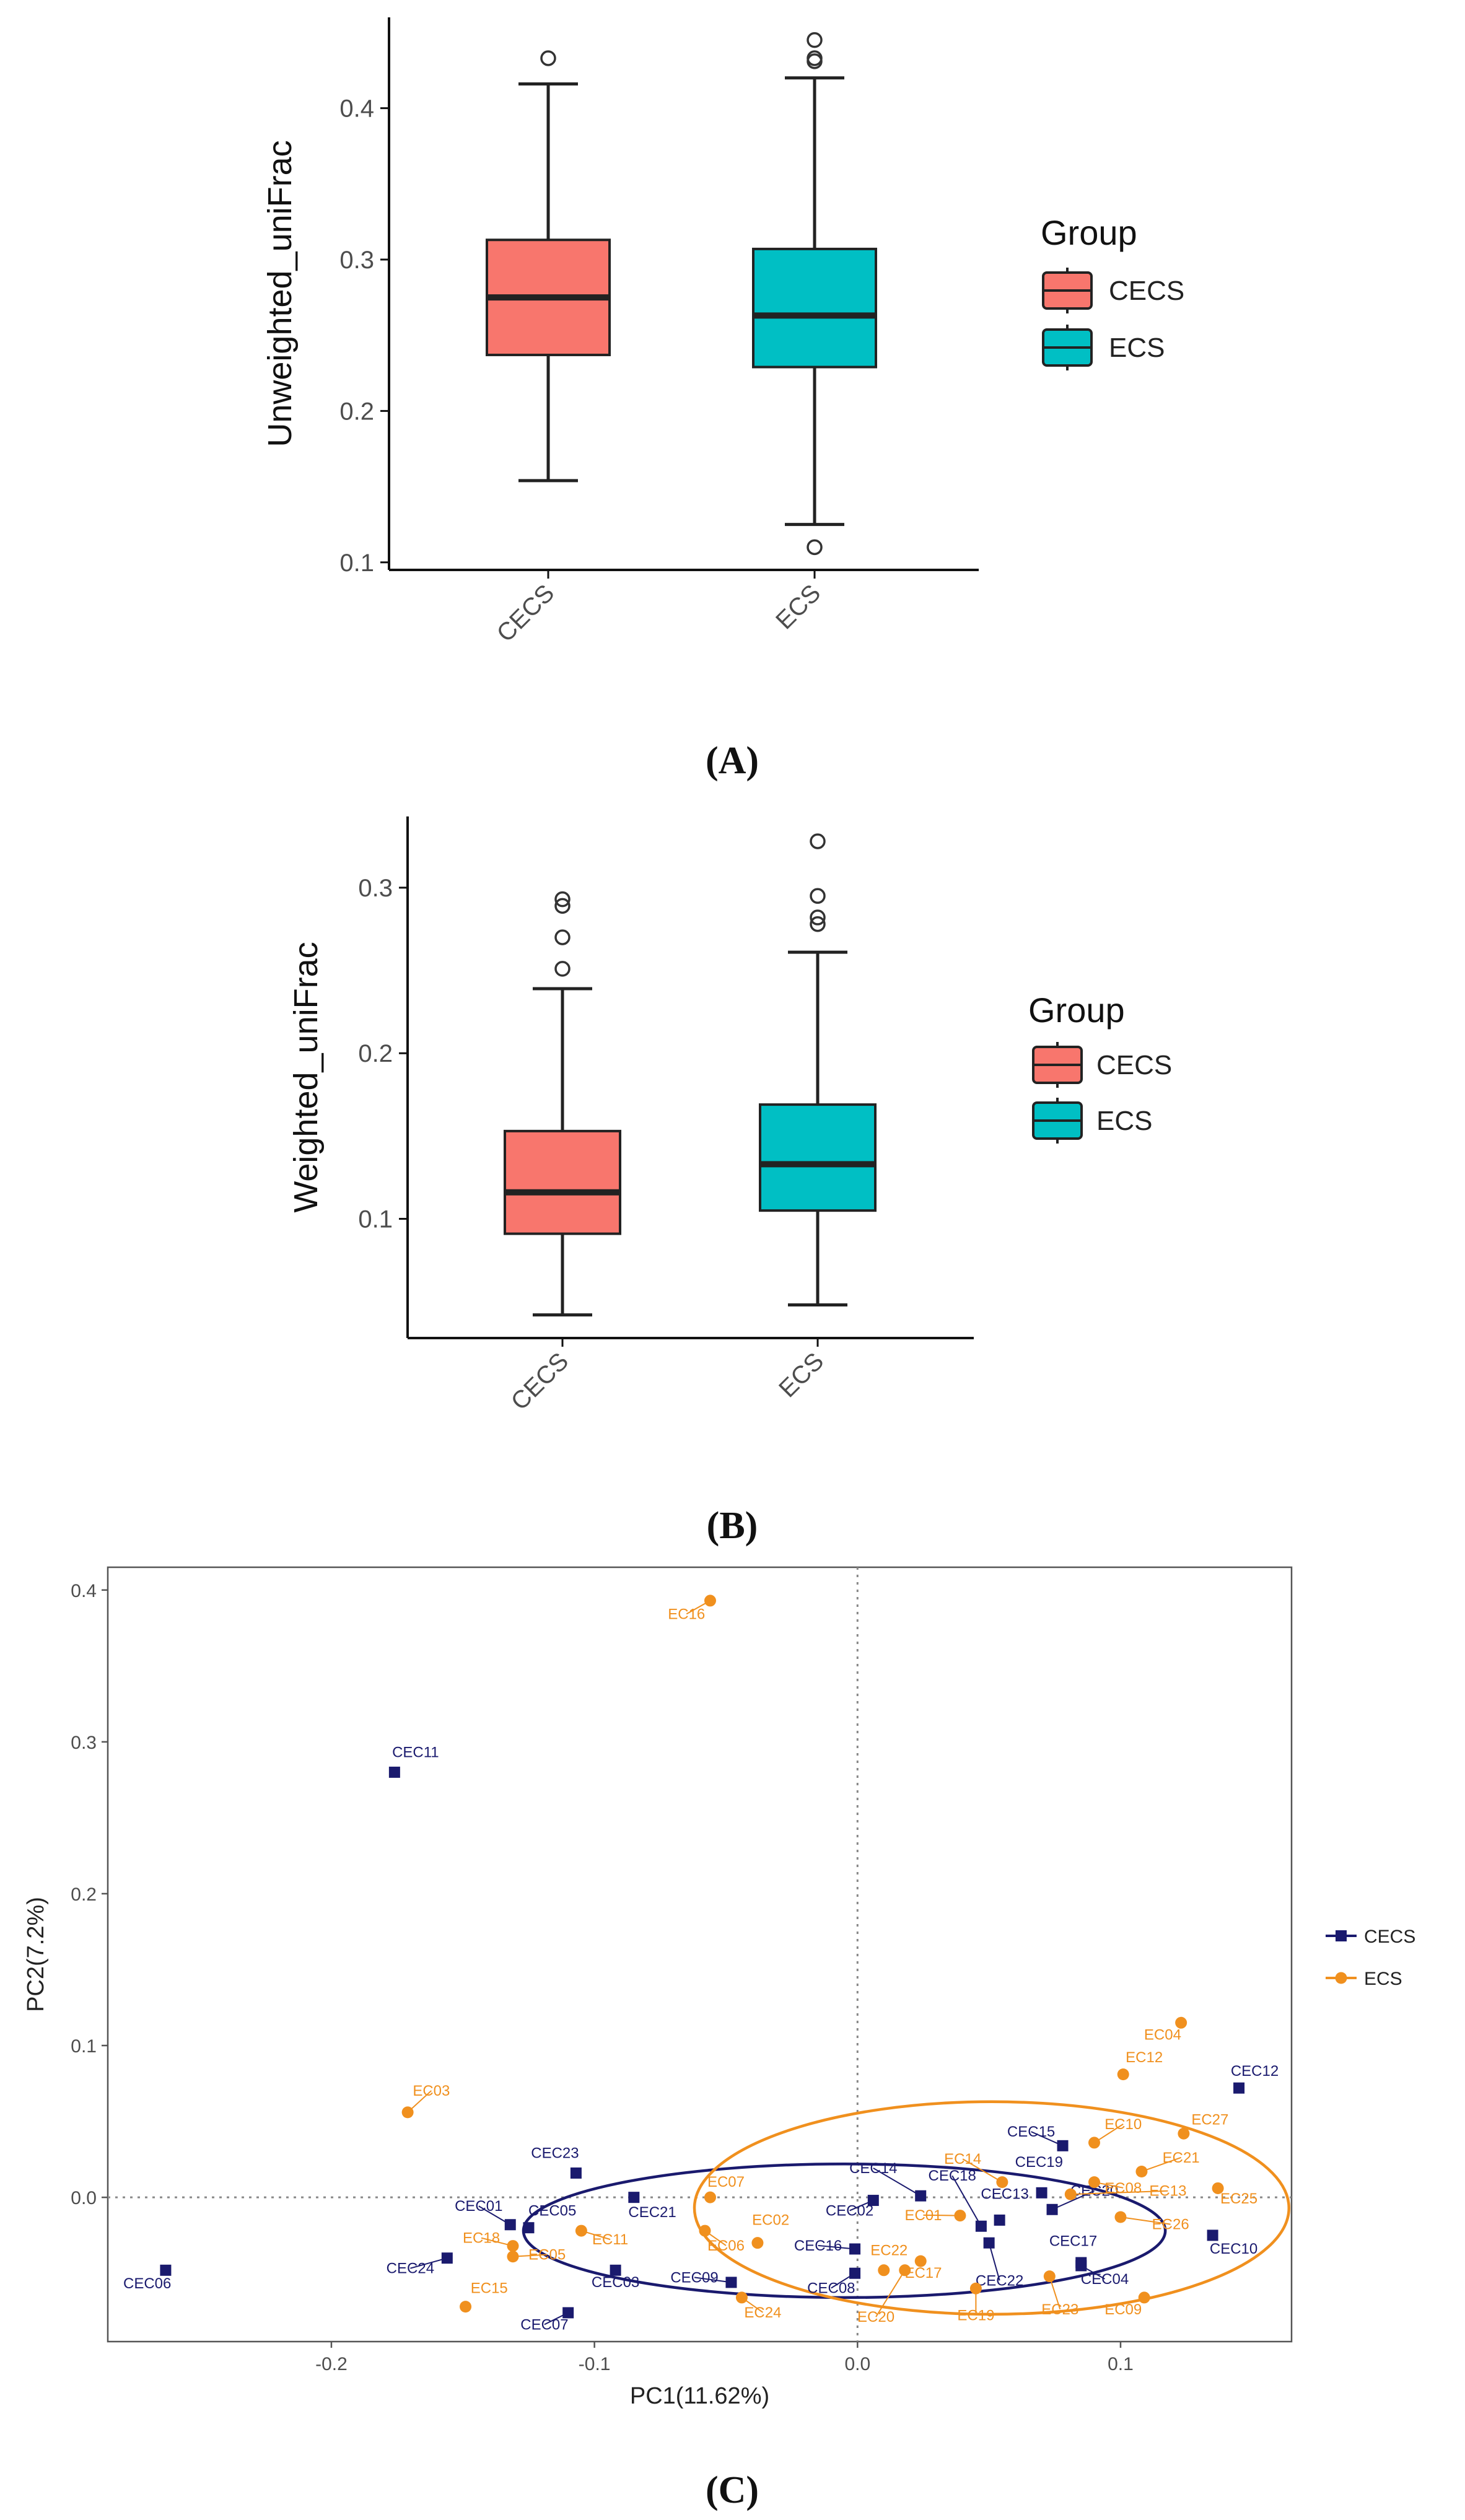 This screenshot has height=2520, width=1465. Describe the element at coordinates (547, 2255) in the screenshot. I see `panel-c-point-label: EC05` at that location.